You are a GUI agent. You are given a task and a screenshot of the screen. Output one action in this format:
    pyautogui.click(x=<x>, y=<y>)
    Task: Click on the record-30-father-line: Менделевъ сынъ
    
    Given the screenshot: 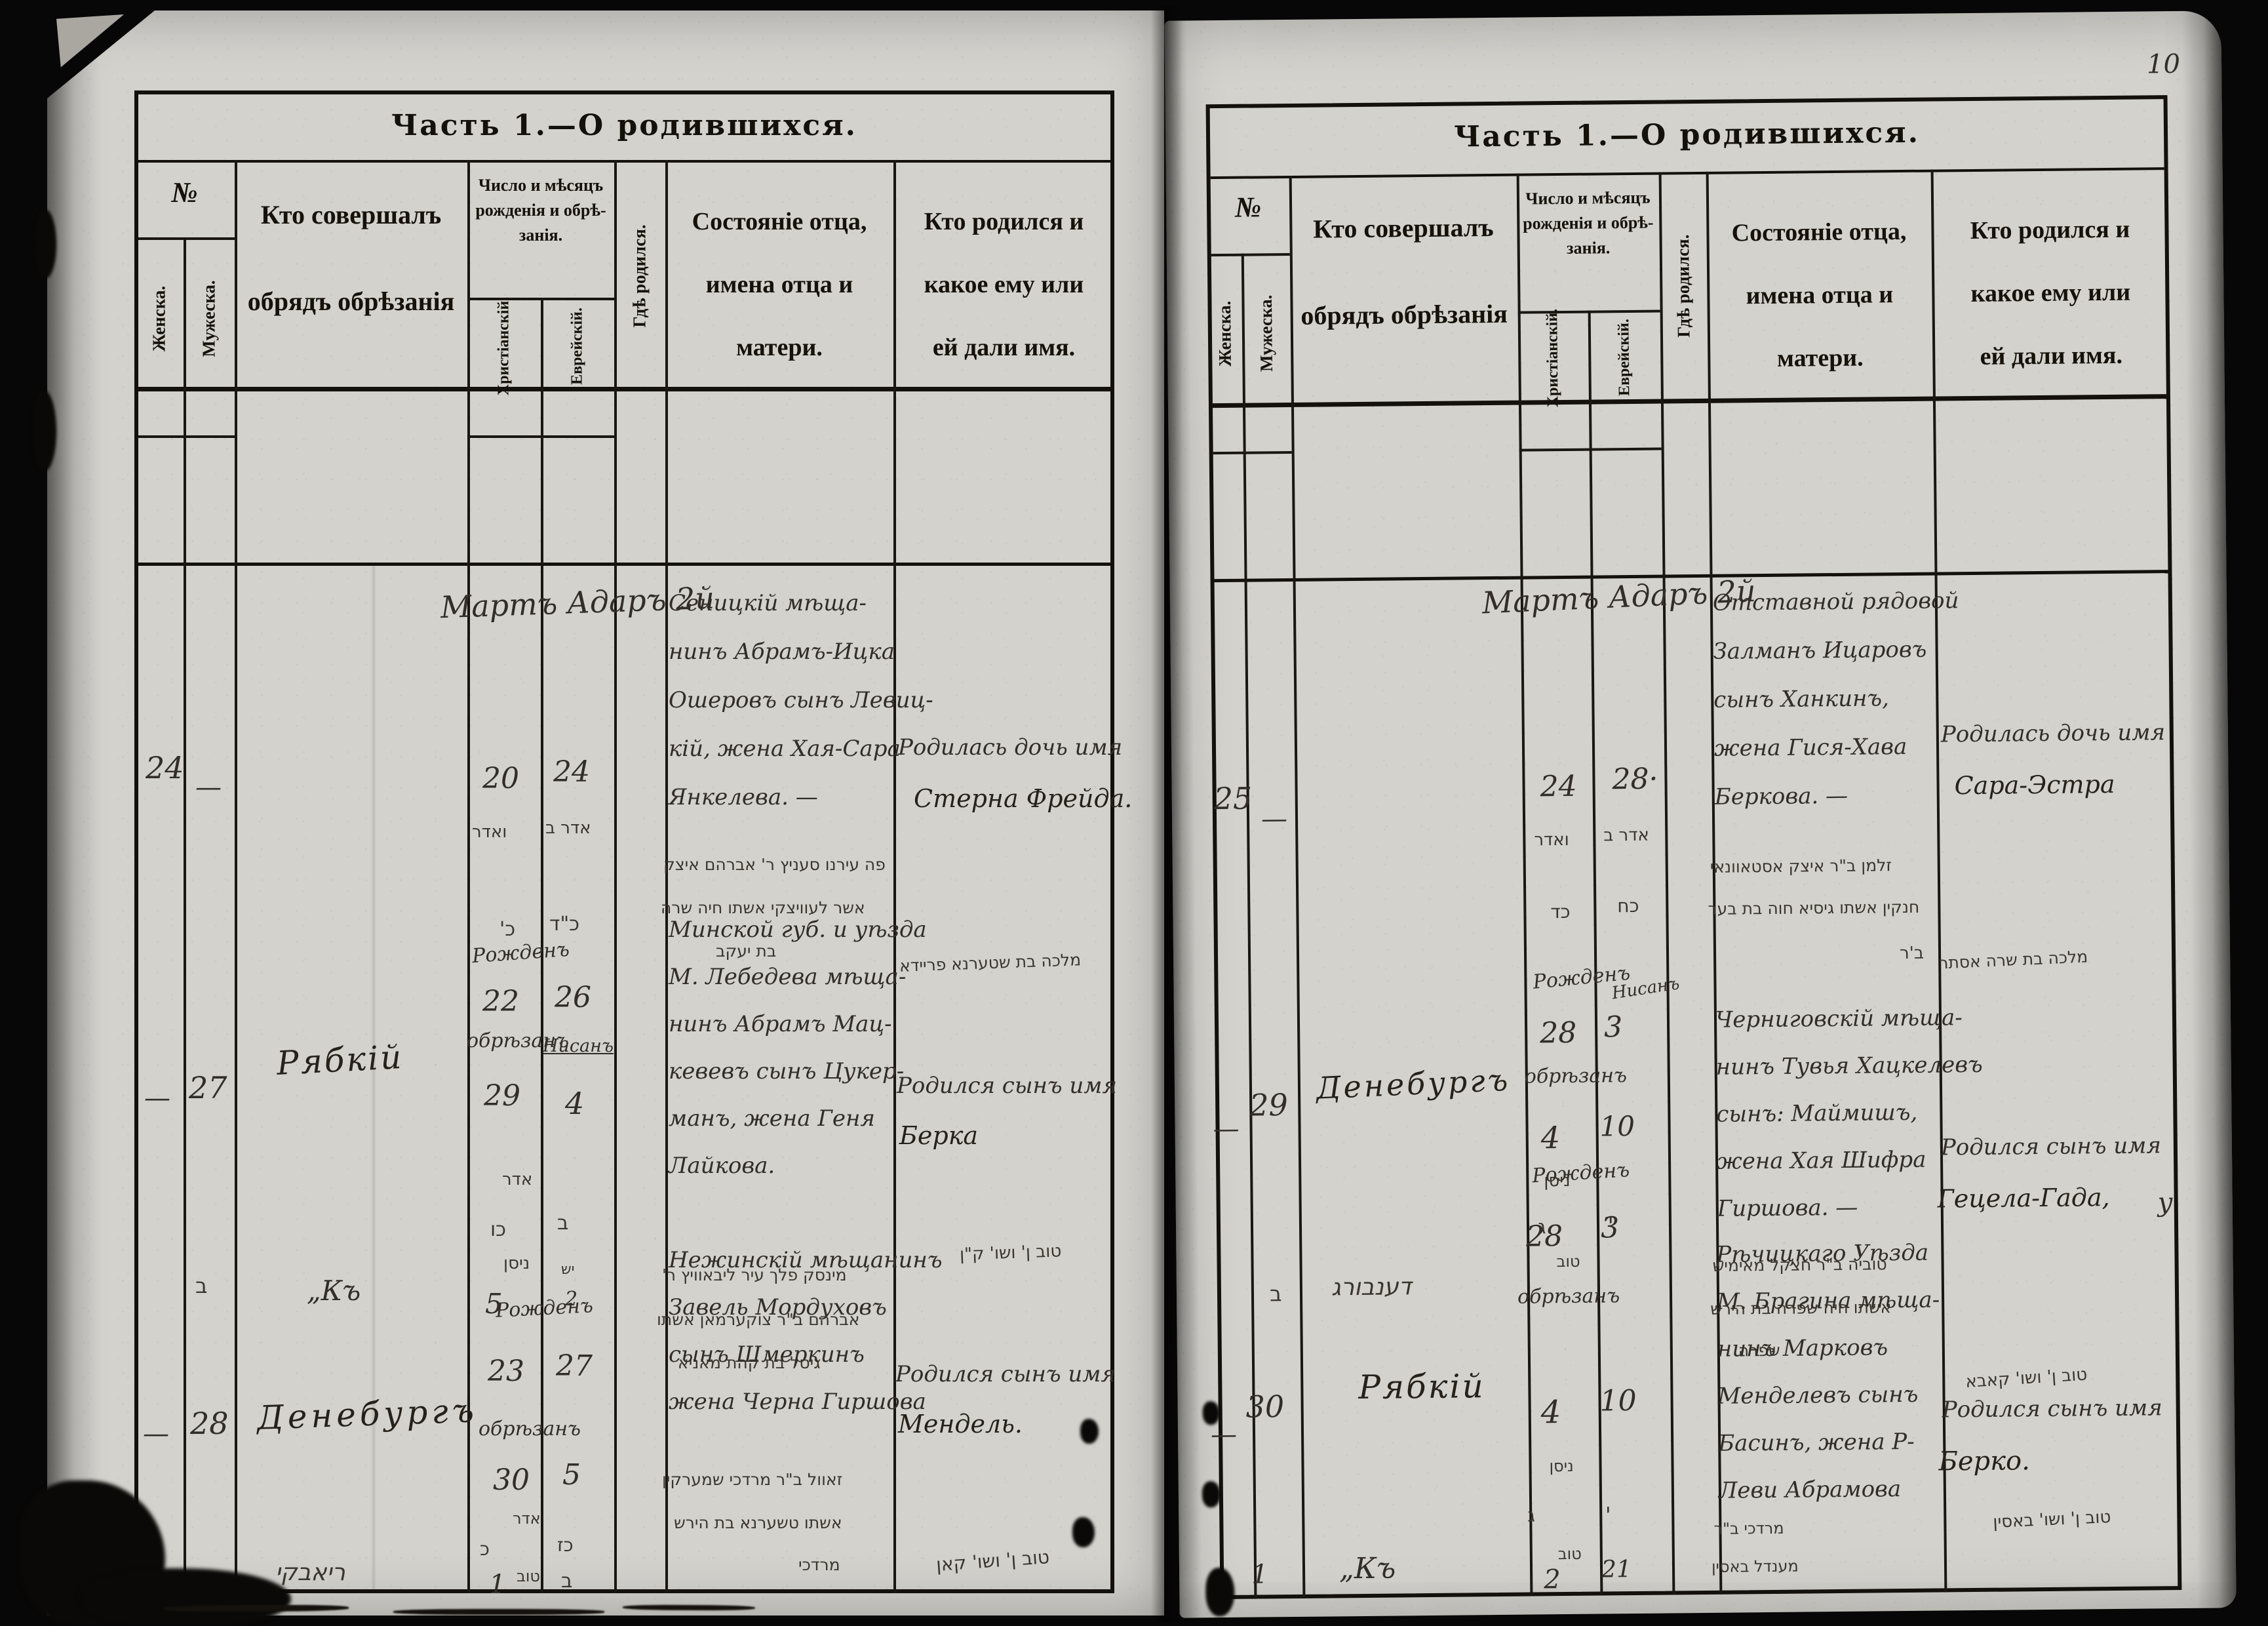 What is the action you would take?
    pyautogui.click(x=1818, y=1395)
    